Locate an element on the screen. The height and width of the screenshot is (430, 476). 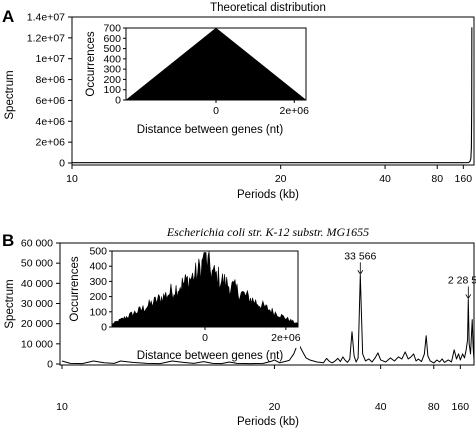
panel-b-inset-y-tick-label: 200 is located at coordinates (98, 297).